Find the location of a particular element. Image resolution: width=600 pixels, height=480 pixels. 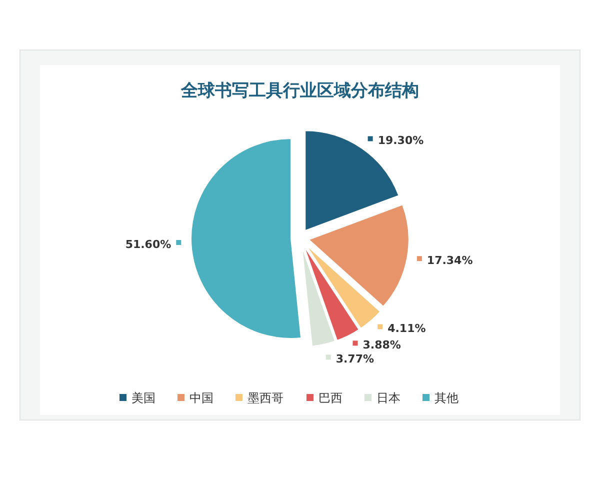

label: 3.77% is located at coordinates (350, 359).